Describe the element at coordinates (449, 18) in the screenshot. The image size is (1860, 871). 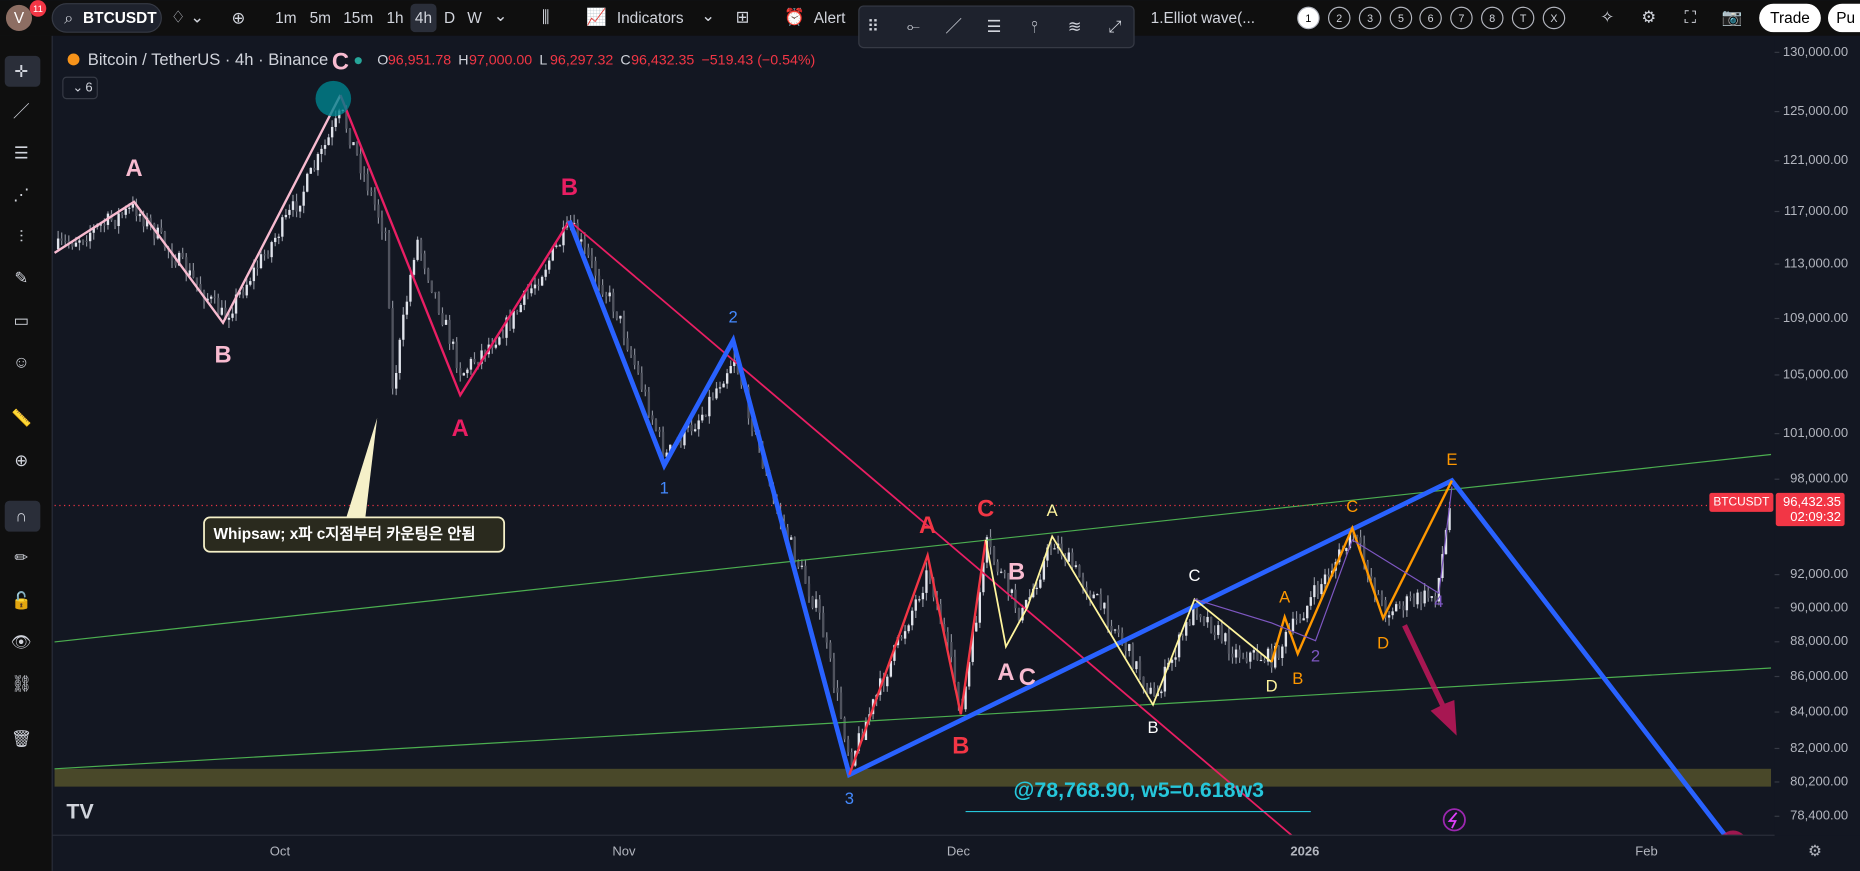
I see `timeframe: D` at that location.